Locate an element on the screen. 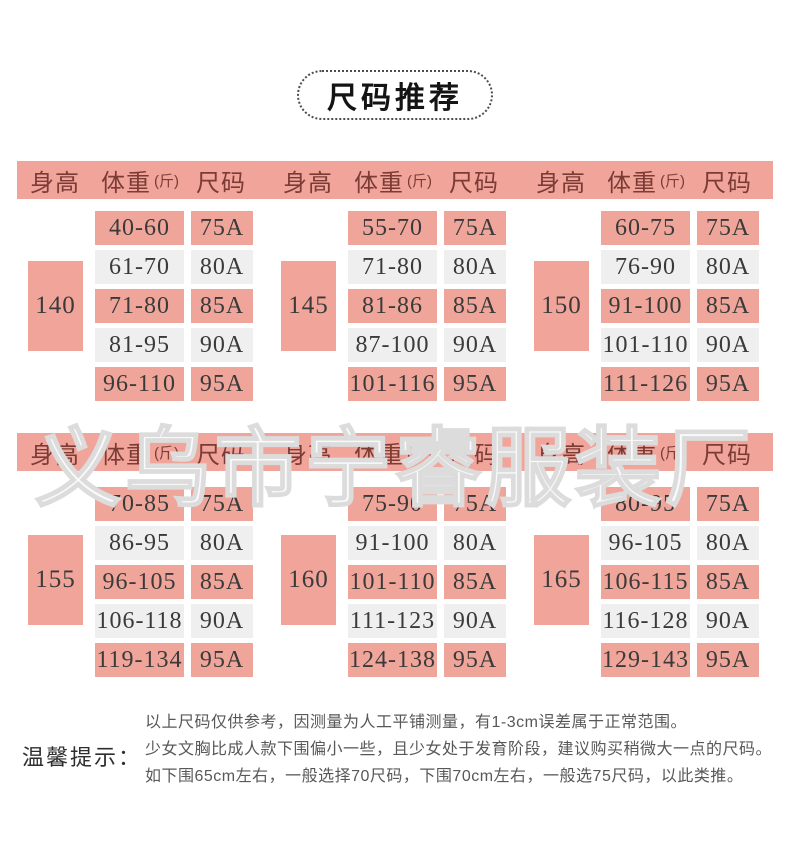 This screenshot has width=790, height=860. weight-range-cell: 87-100 is located at coordinates (392, 345).